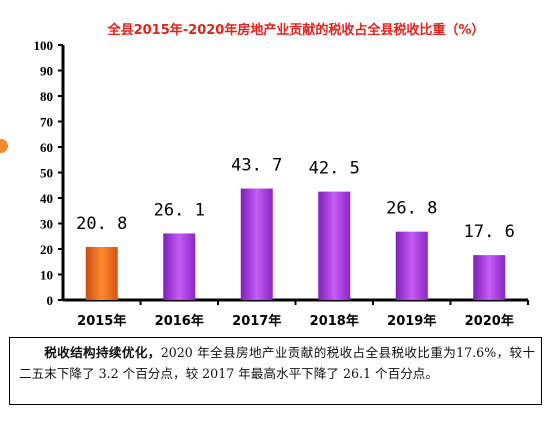 The height and width of the screenshot is (431, 550). I want to click on data-label: 17. 6, so click(489, 232).